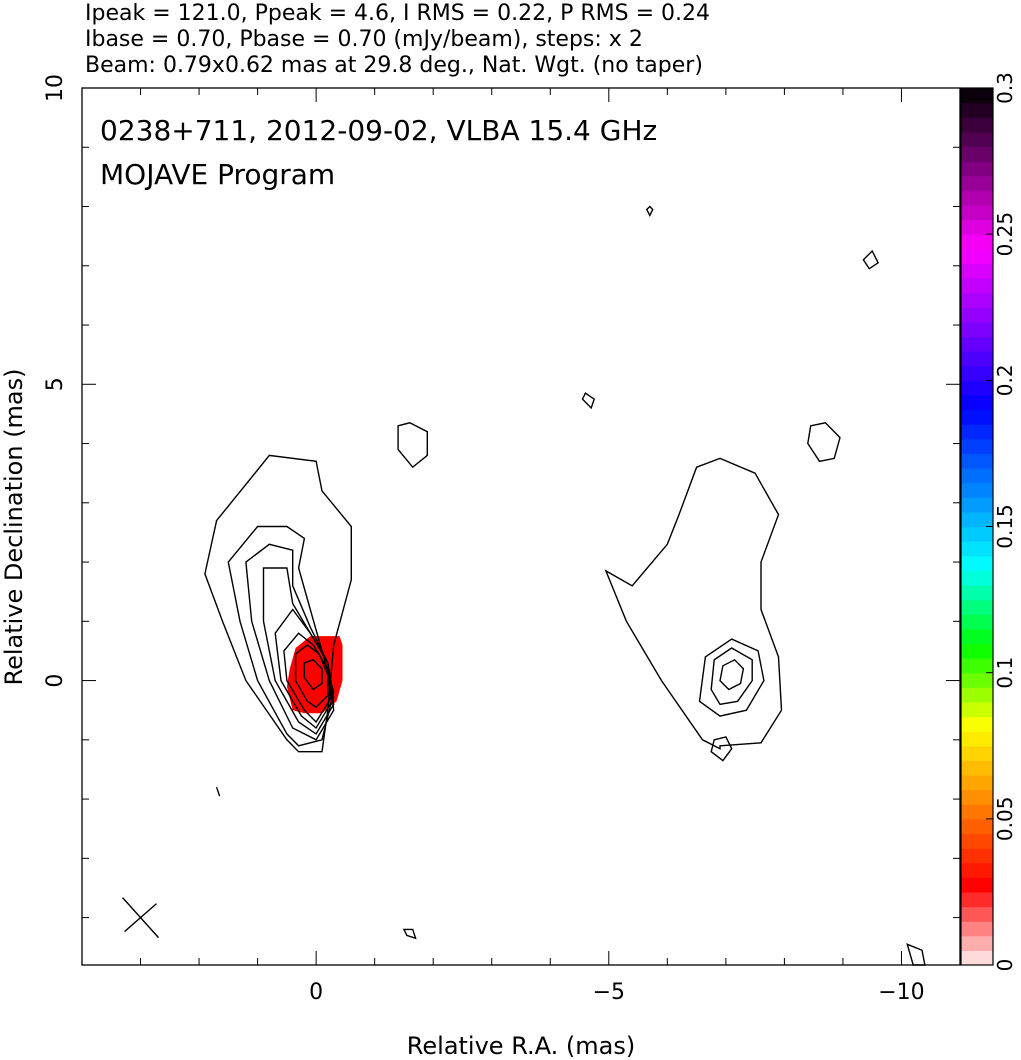  Describe the element at coordinates (1005, 234) in the screenshot. I see `colorbar-tick-label: 0.25` at that location.